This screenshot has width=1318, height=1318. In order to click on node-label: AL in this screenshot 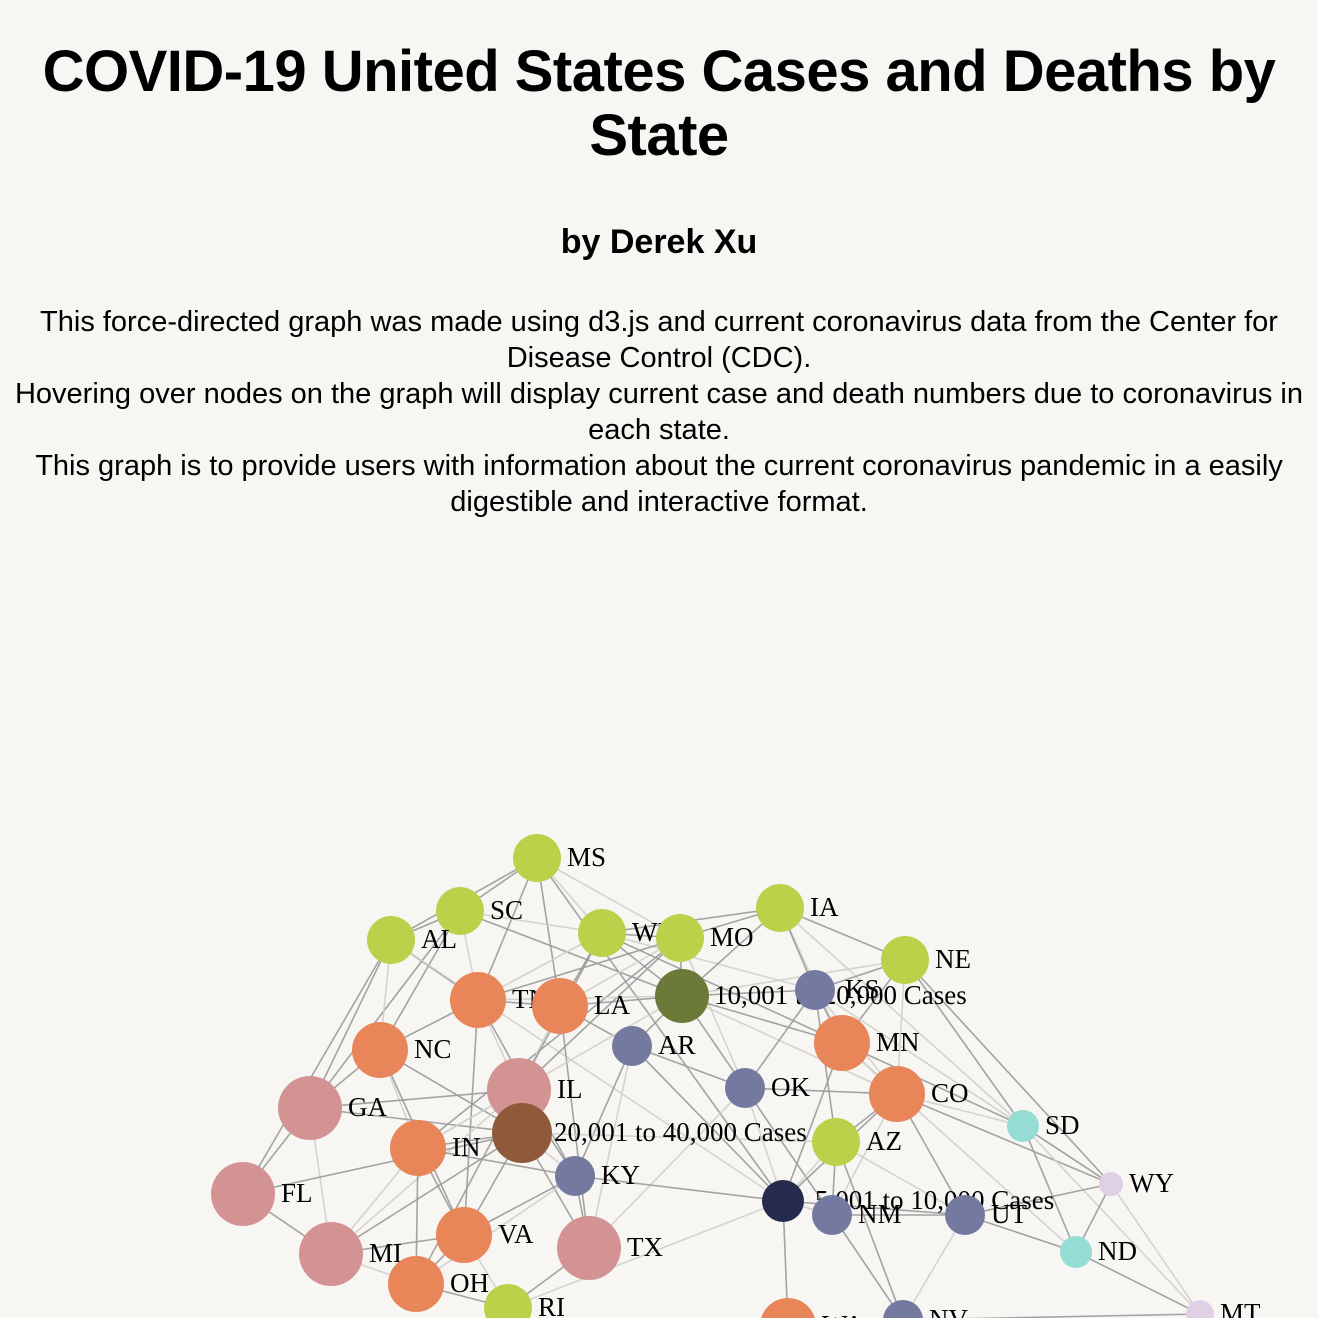, I will do `click(439, 939)`.